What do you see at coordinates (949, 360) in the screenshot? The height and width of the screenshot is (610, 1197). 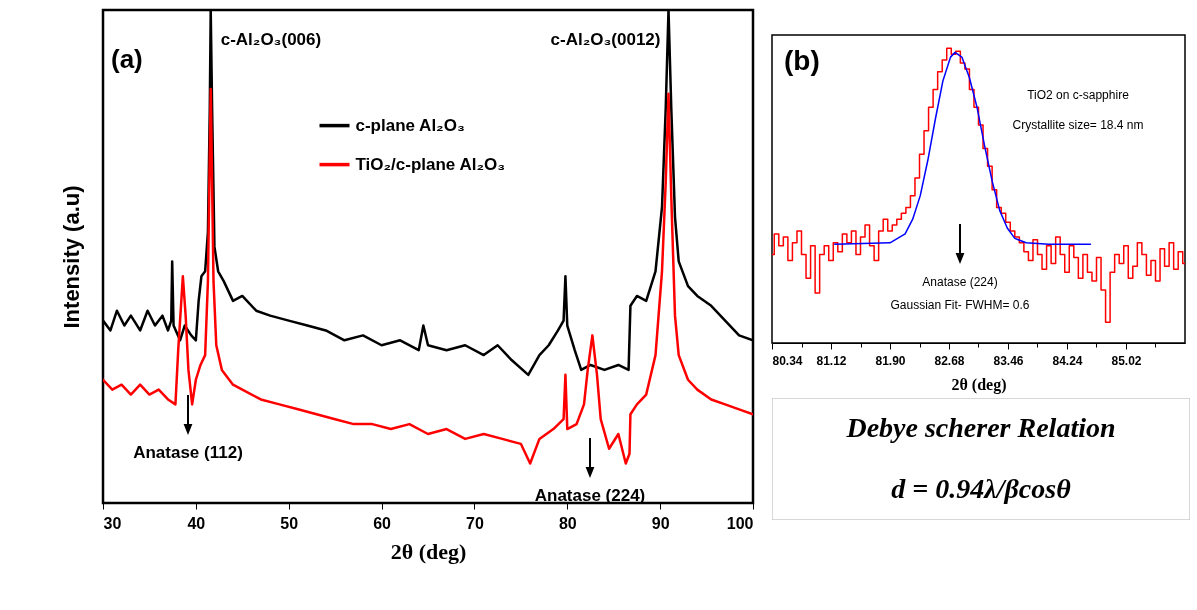 I see `x-tick-label: 82.68` at bounding box center [949, 360].